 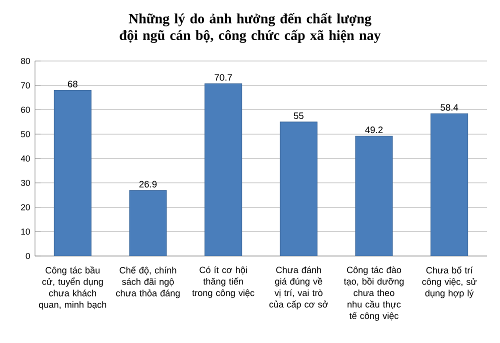 I want to click on data-label: 26.9, so click(x=148, y=184).